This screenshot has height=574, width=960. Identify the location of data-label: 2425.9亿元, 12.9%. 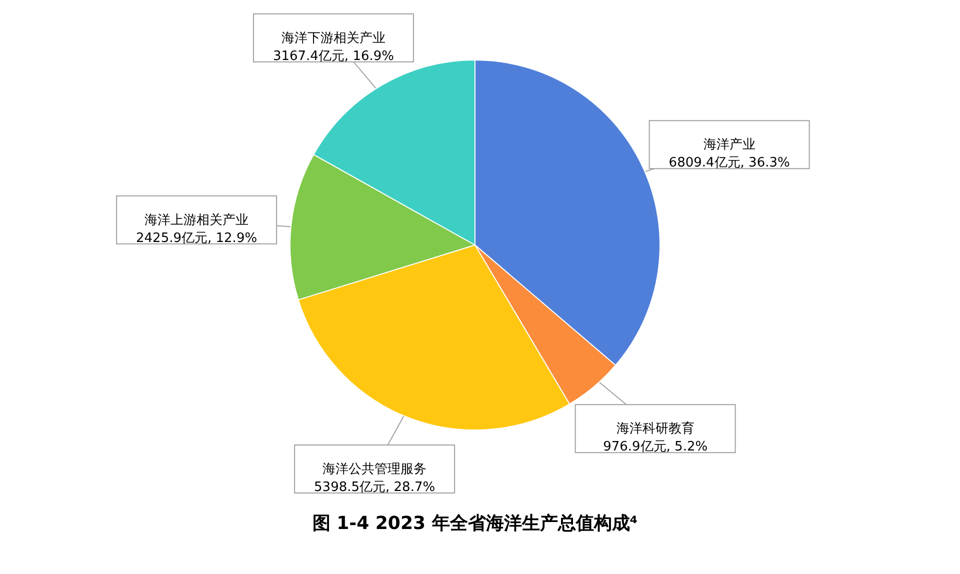
(197, 238).